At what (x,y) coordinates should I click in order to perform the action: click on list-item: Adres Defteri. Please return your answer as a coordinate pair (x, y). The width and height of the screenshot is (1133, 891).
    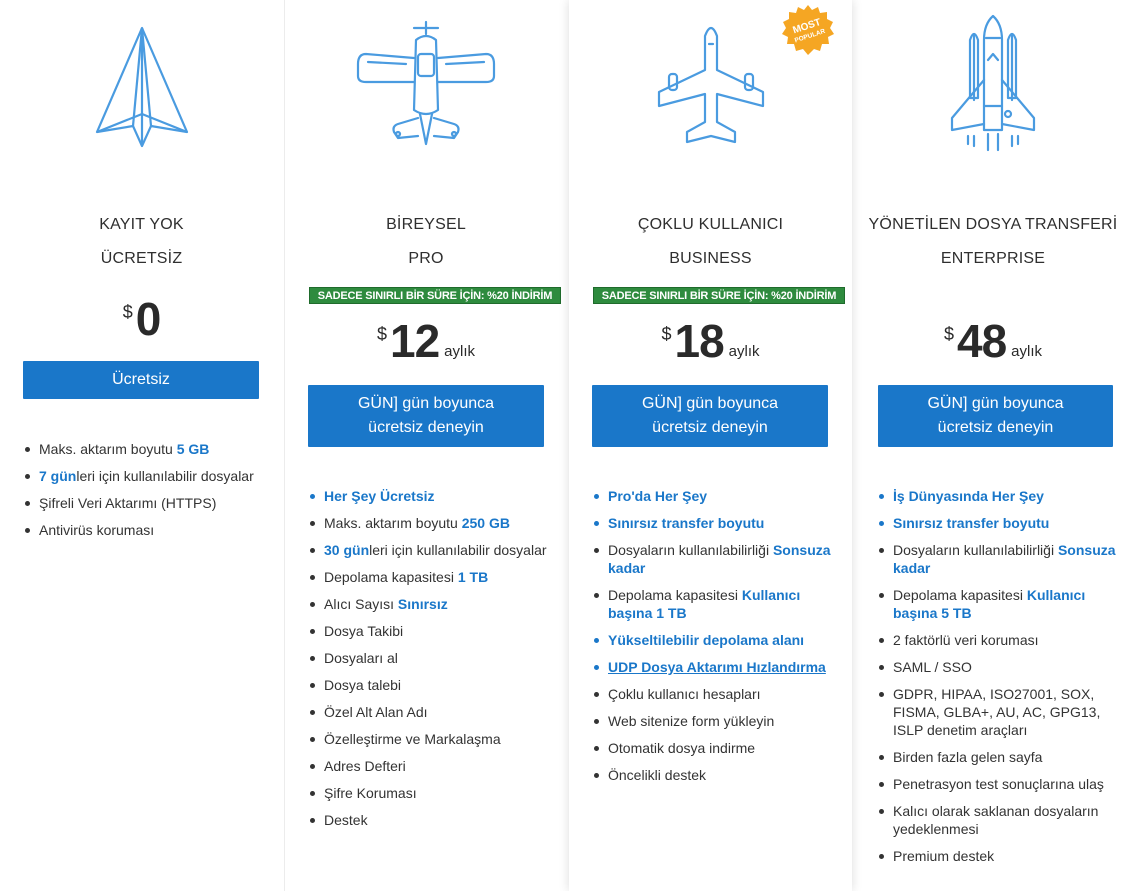
    Looking at the image, I should click on (434, 766).